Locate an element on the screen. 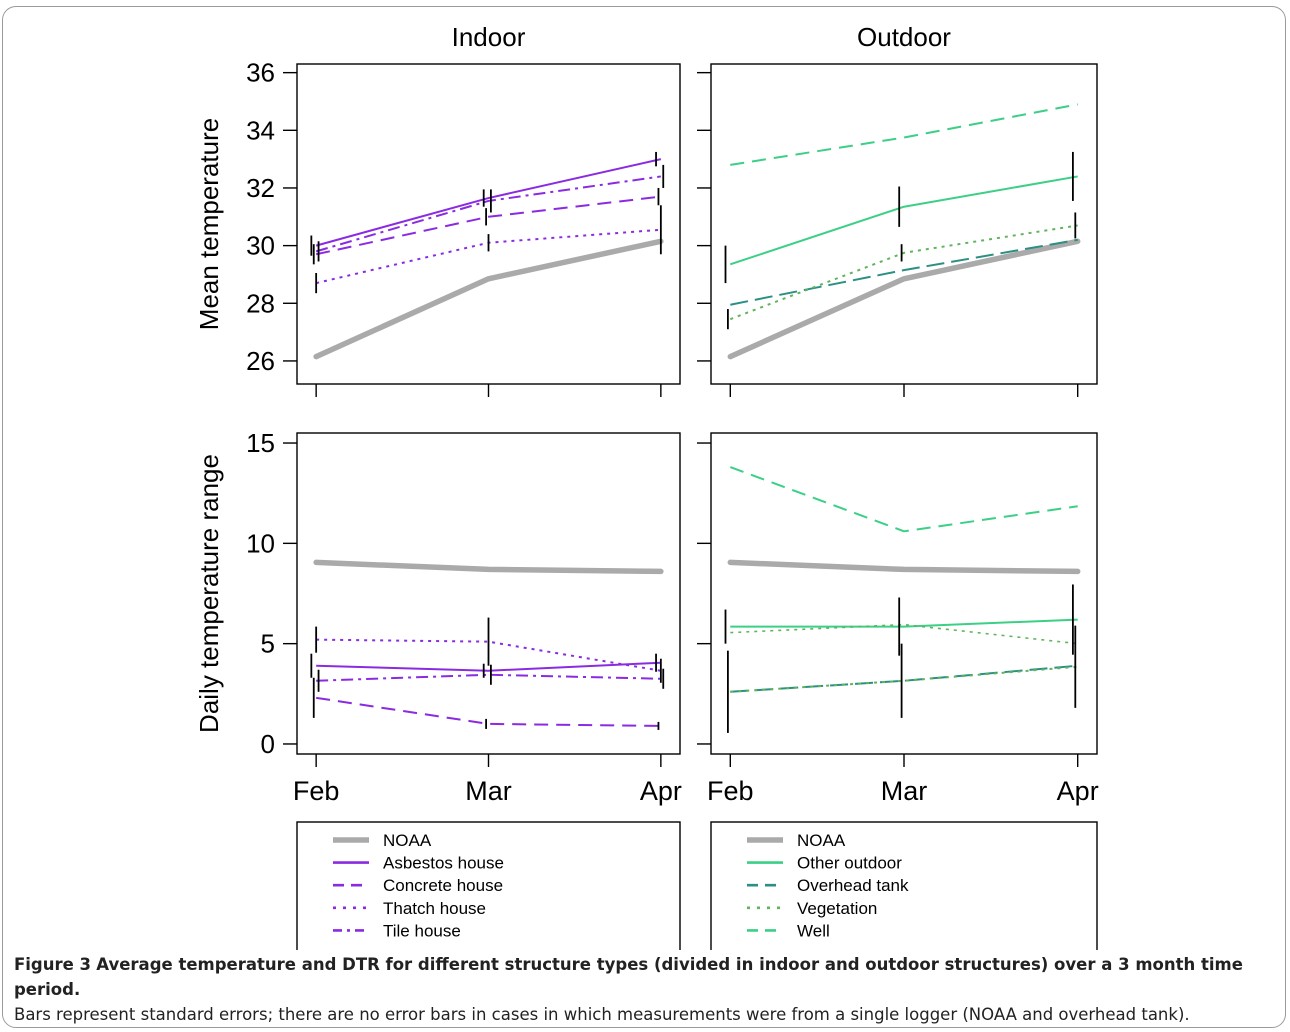  indoor-mean-ytick-label: 36 is located at coordinates (260, 73).